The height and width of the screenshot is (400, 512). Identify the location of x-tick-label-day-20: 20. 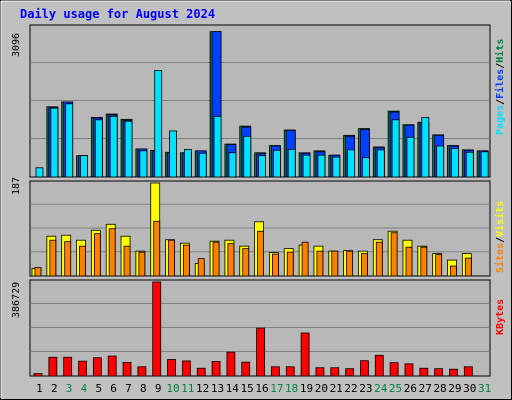
(321, 388).